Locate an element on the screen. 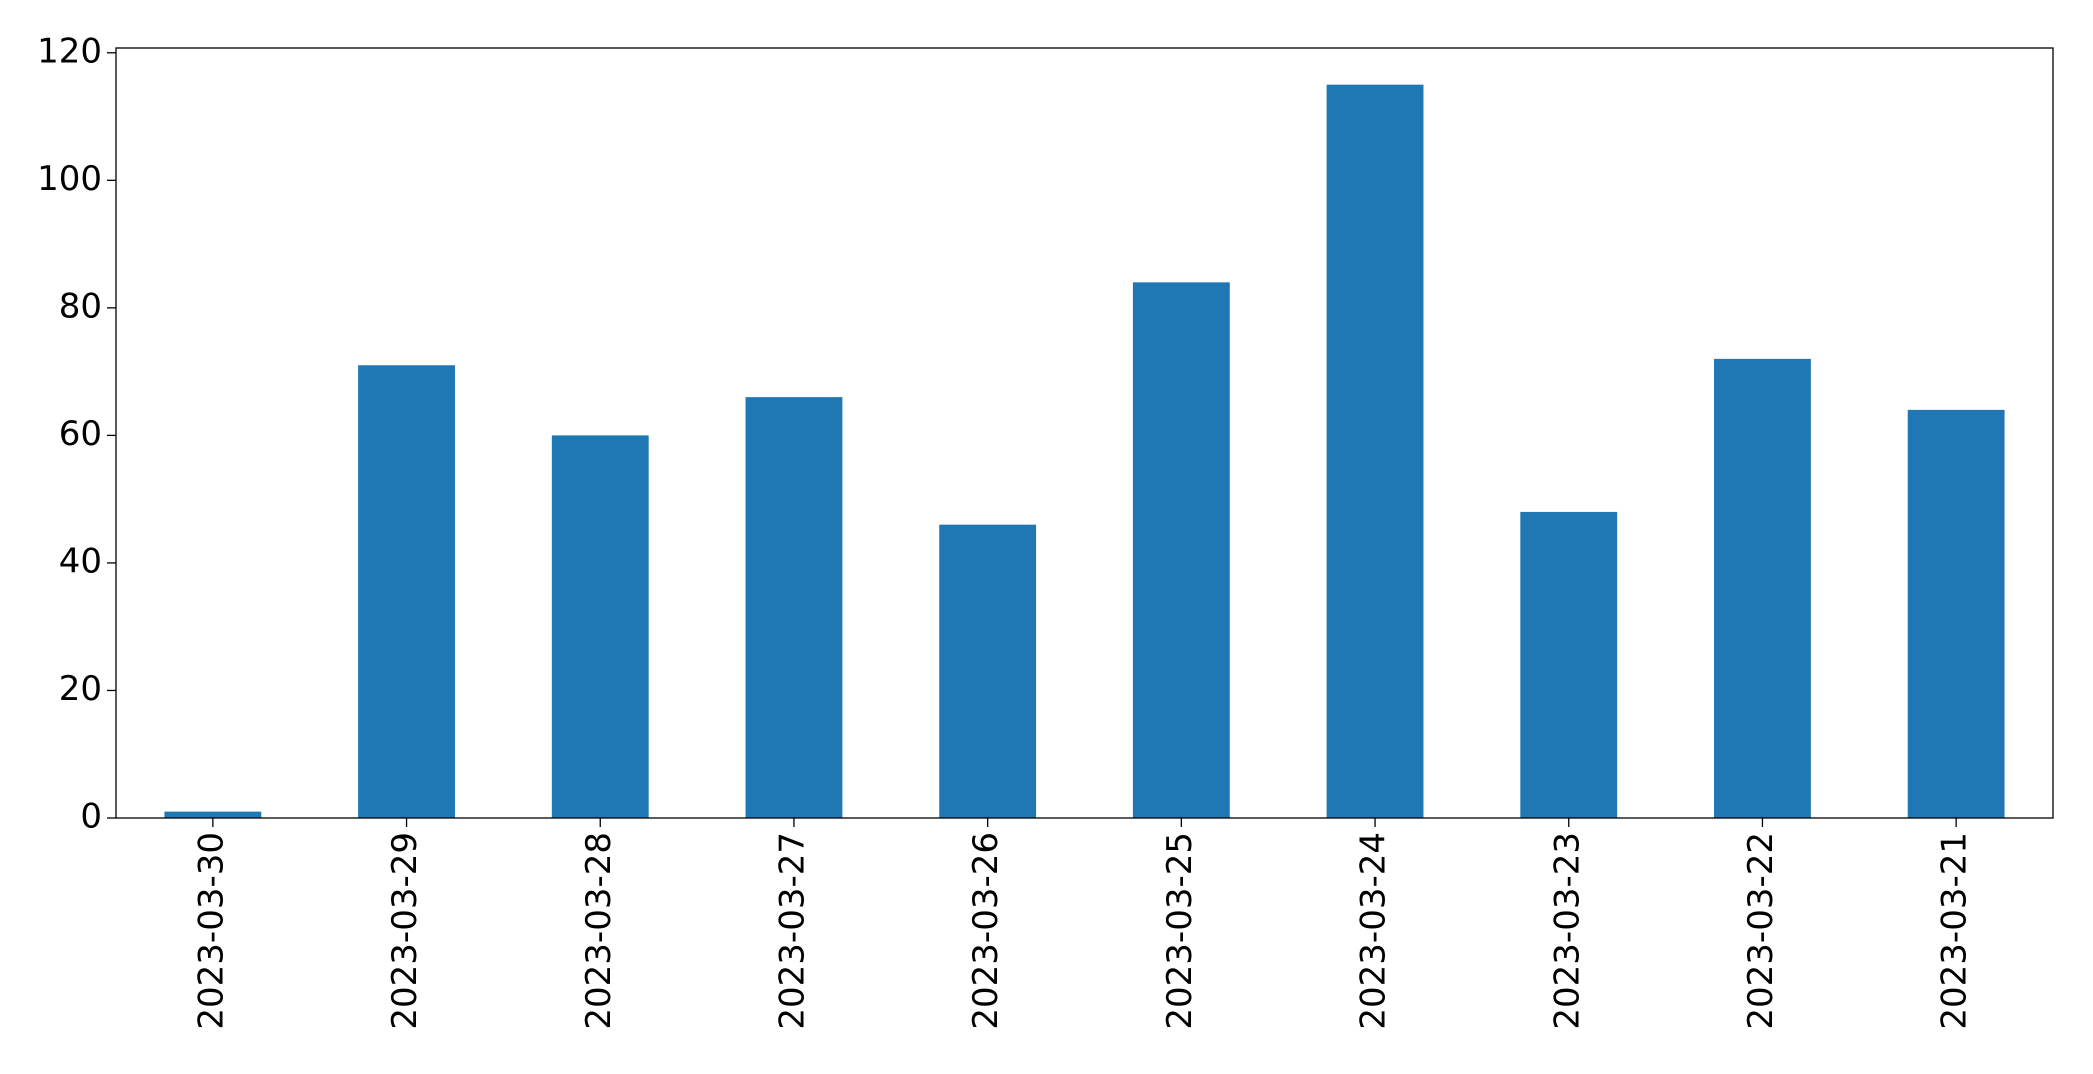 The height and width of the screenshot is (1074, 2093). y-tick-label: 40 is located at coordinates (80, 561).